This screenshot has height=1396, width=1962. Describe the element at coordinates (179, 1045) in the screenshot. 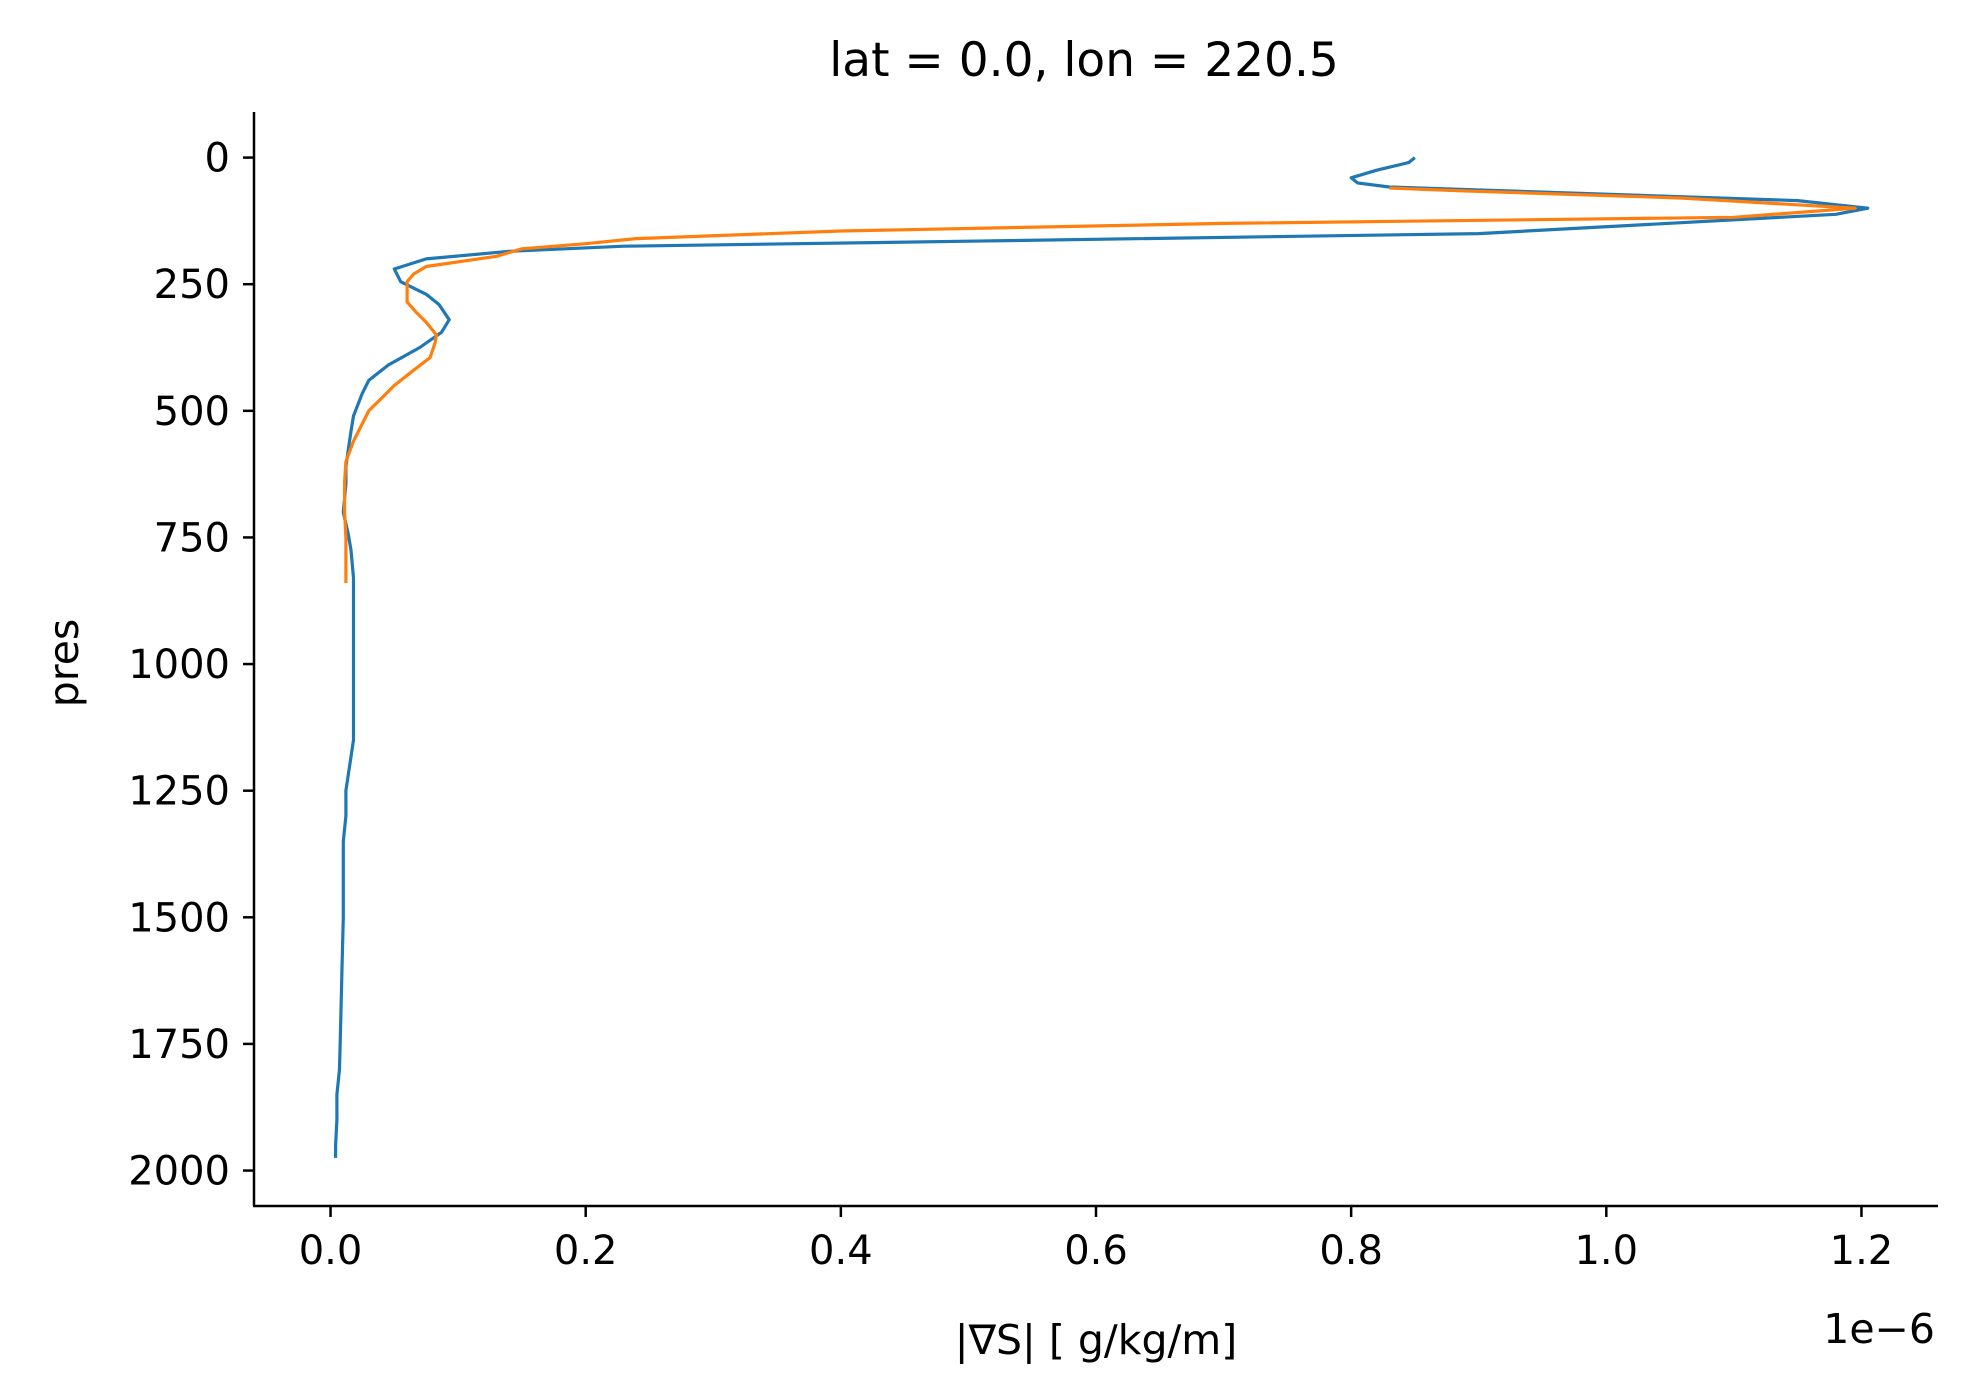

I see `y-tick-label: 1750` at that location.